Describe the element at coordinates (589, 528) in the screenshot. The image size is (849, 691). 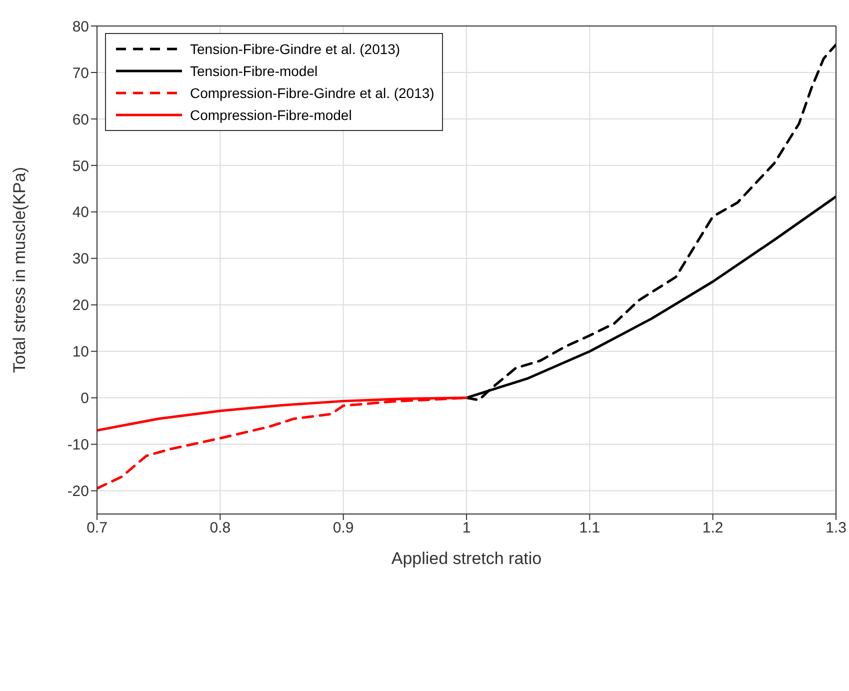
I see `x-tick-label: 1.1` at that location.